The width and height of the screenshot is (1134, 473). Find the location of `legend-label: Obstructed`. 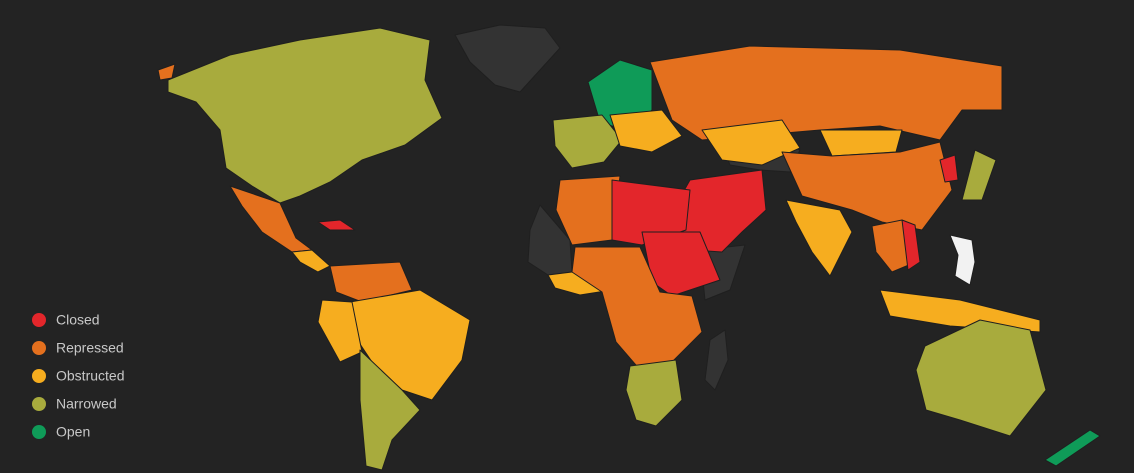

legend-label: Obstructed is located at coordinates (90, 376).